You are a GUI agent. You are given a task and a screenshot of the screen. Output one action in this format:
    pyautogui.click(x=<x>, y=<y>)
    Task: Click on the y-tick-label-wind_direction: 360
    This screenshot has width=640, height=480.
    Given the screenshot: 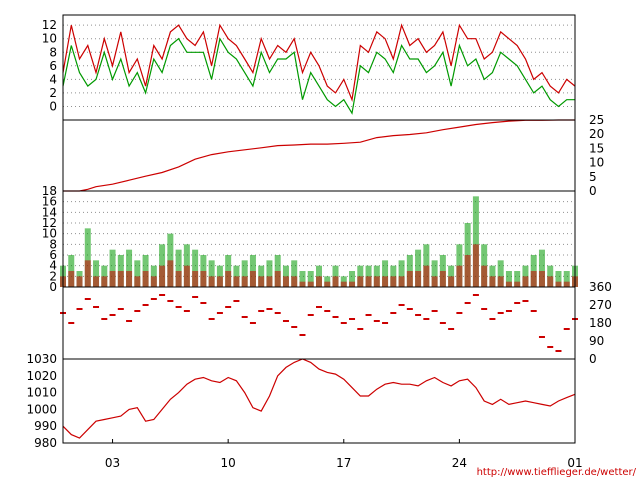 What is the action you would take?
    pyautogui.click(x=600, y=287)
    